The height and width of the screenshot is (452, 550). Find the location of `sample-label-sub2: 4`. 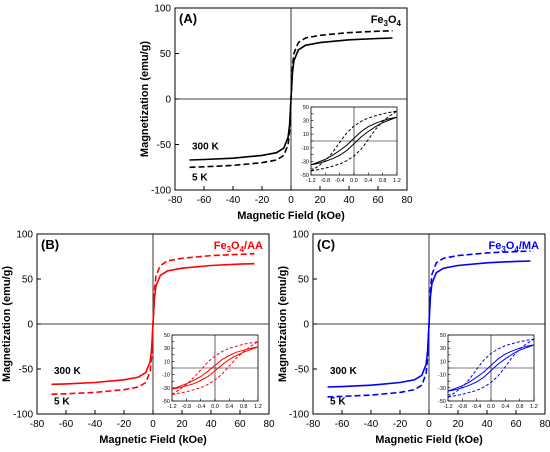

sample-label-sub2: 4 is located at coordinates (399, 23).